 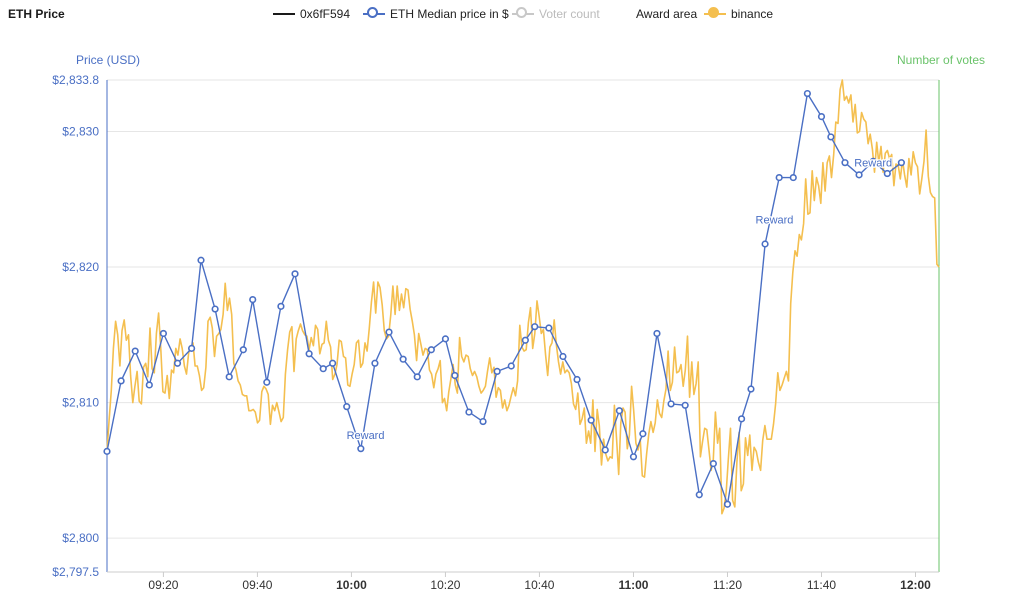 What do you see at coordinates (445, 585) in the screenshot?
I see `x-tick-label: 10:20` at bounding box center [445, 585].